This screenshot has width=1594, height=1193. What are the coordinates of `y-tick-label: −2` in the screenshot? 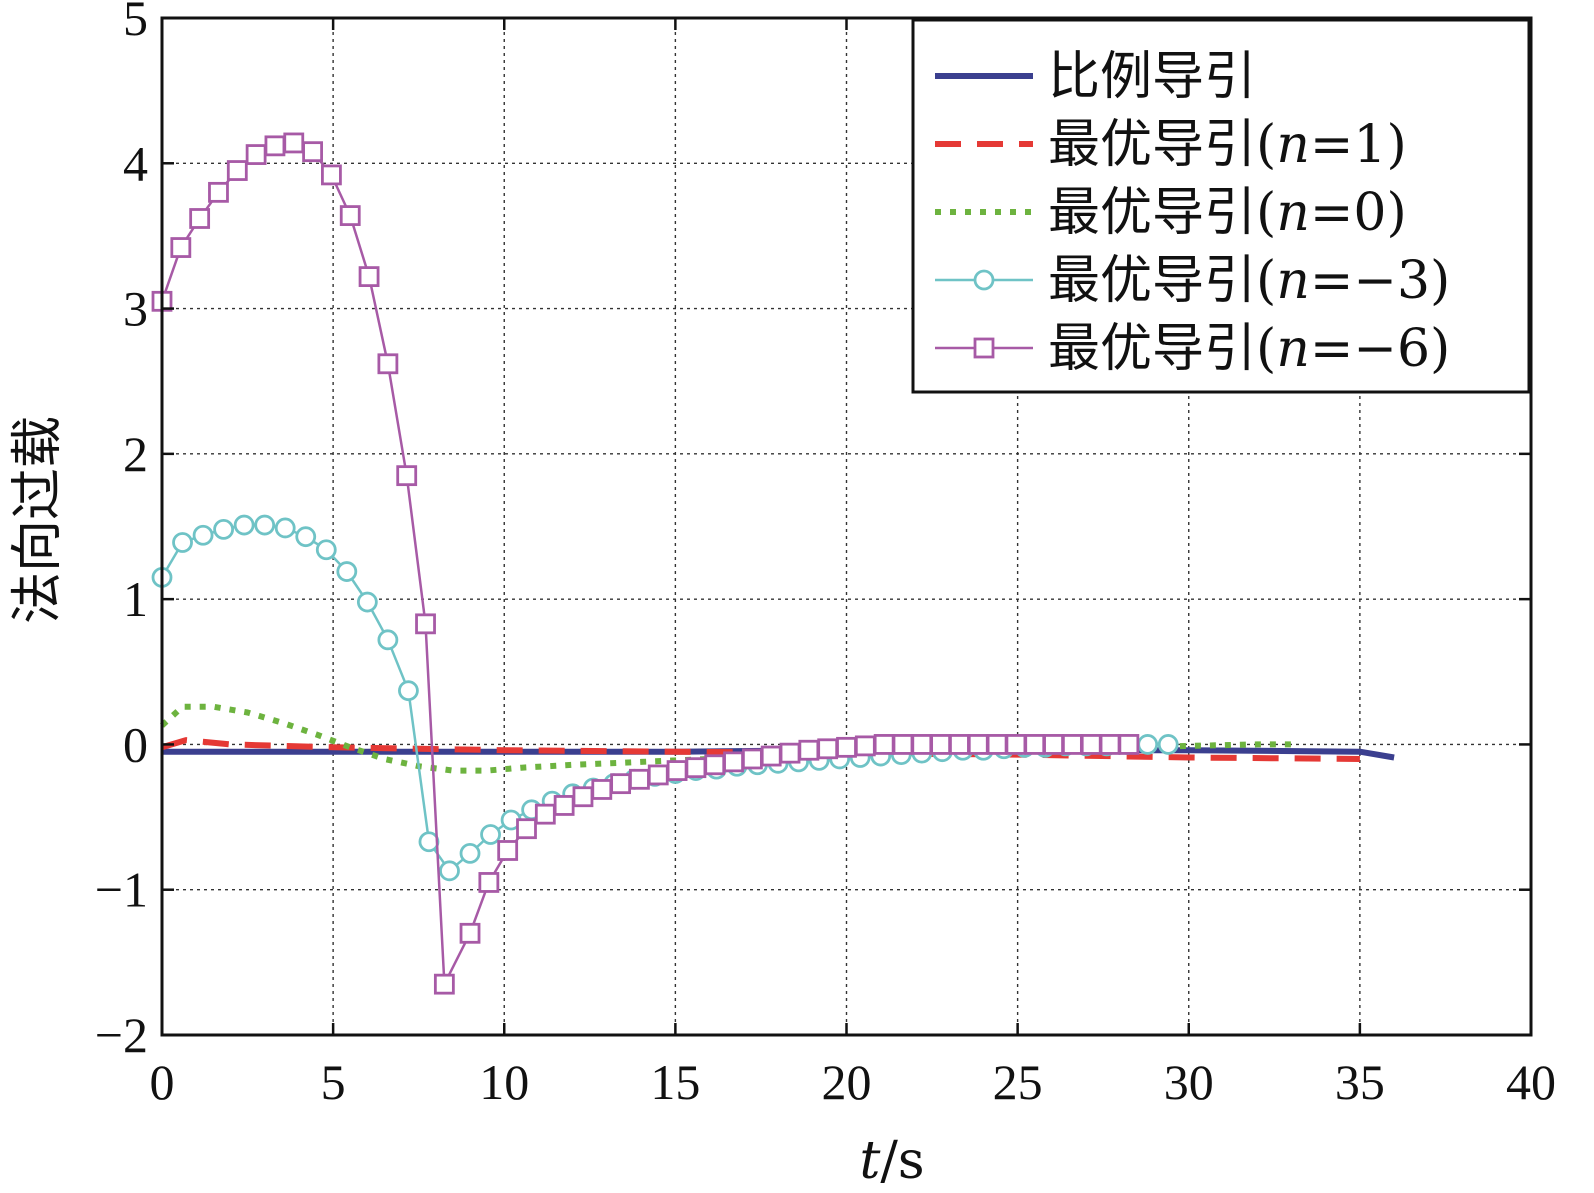 It's located at (121, 1035).